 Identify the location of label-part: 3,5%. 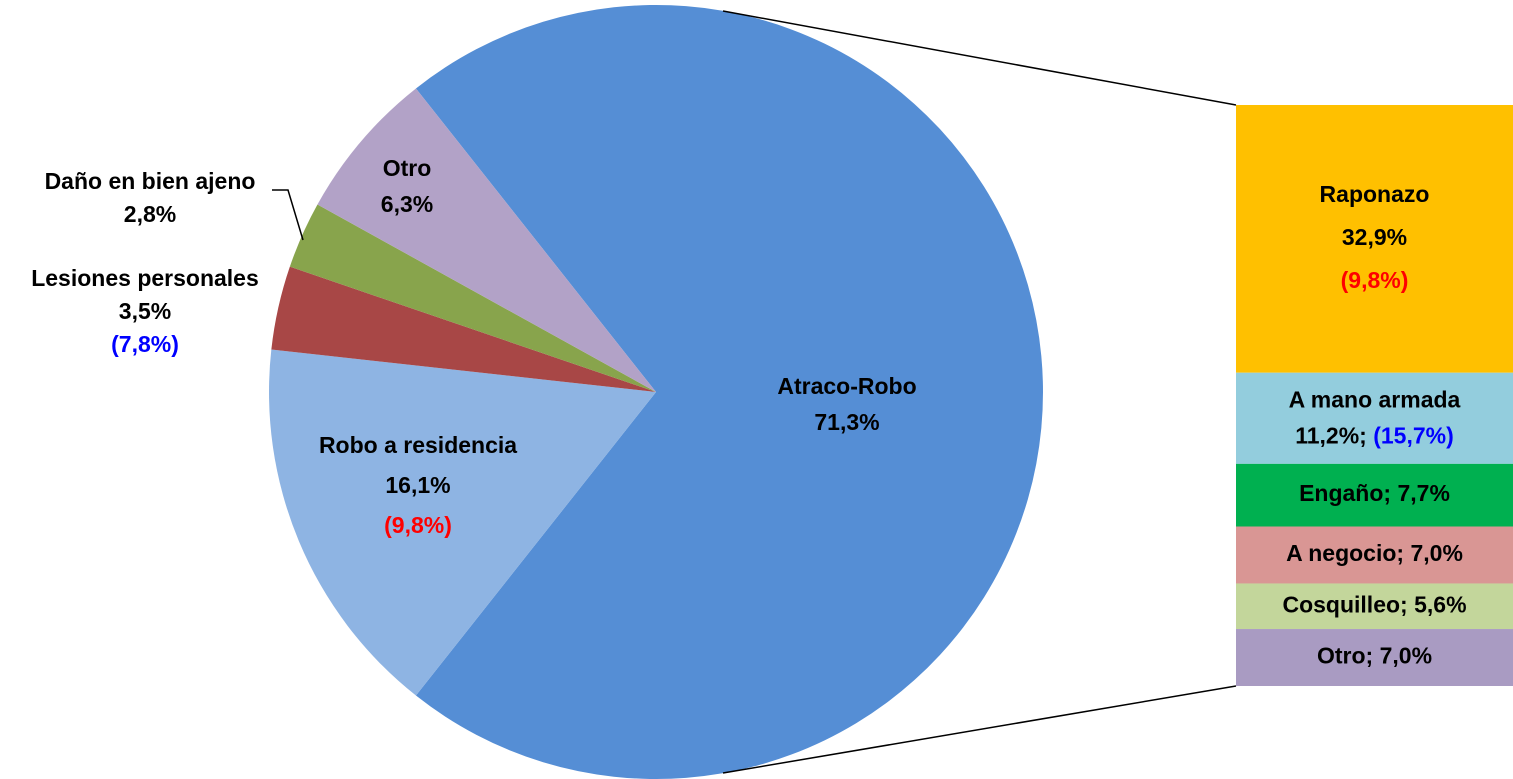
(145, 311).